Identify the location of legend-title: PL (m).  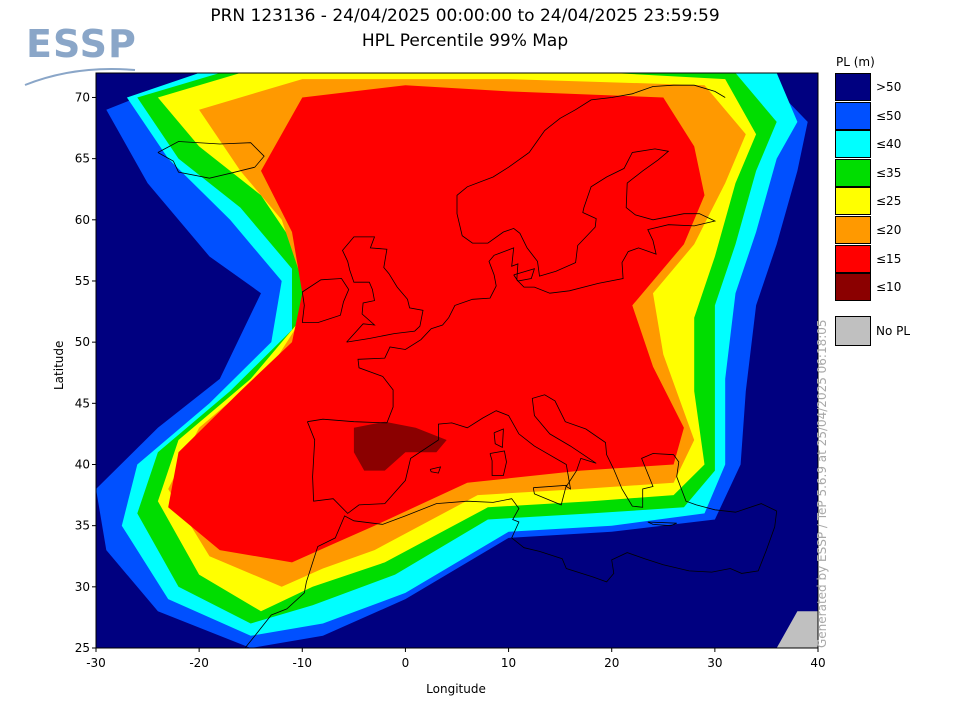
(855, 62).